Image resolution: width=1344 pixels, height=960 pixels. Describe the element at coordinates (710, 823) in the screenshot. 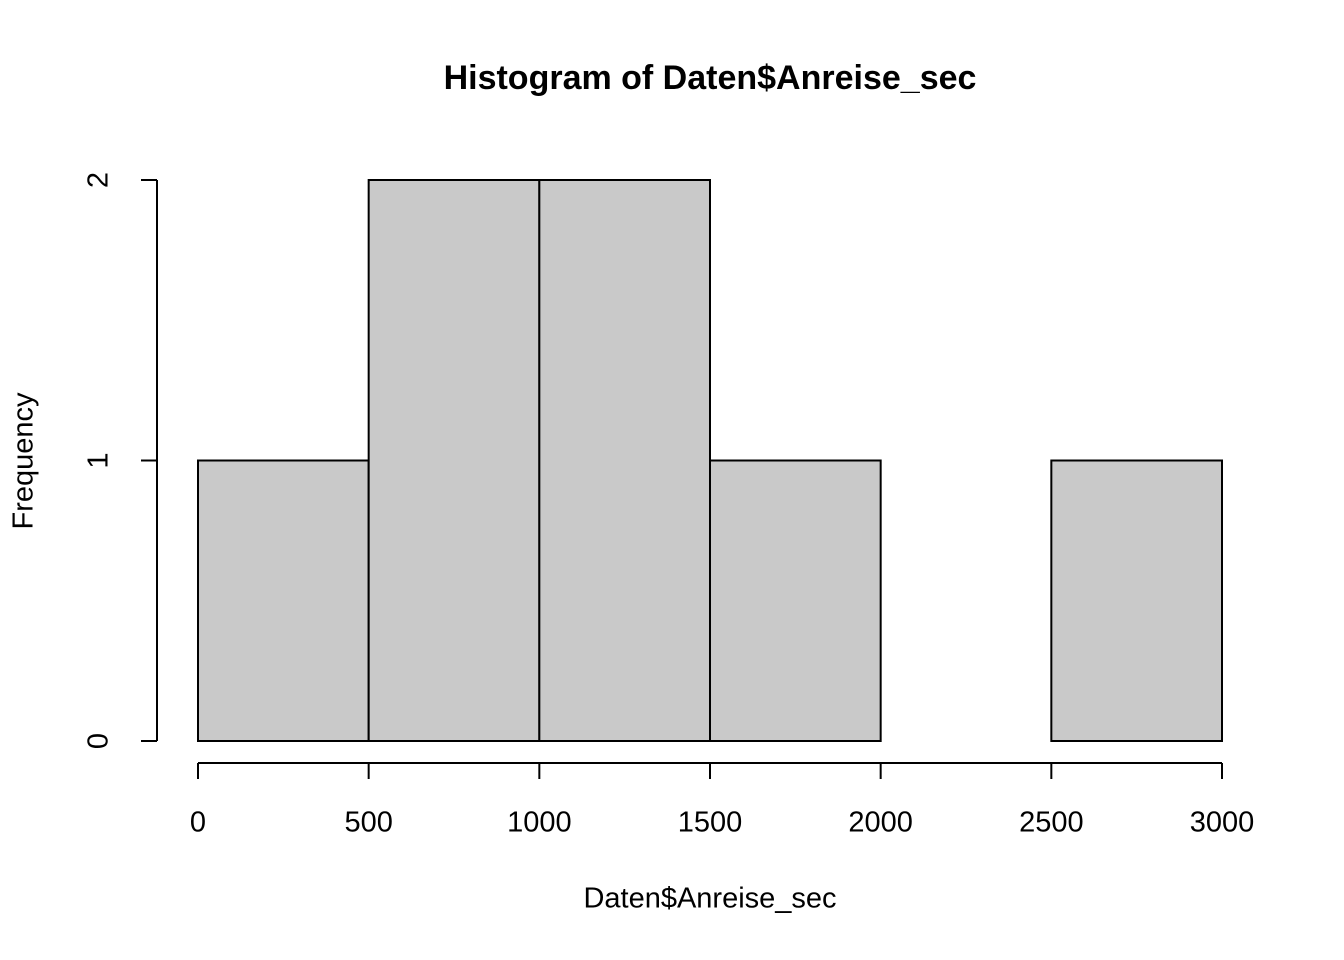

I see `x-tick-label: 1500` at that location.